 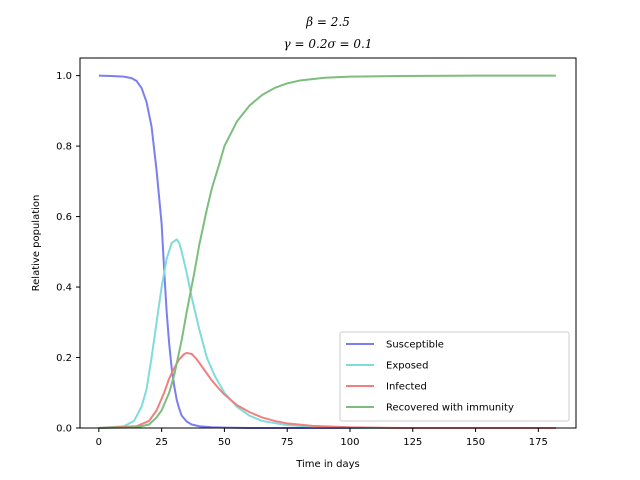 I want to click on x-tick-label: 0, so click(x=99, y=442).